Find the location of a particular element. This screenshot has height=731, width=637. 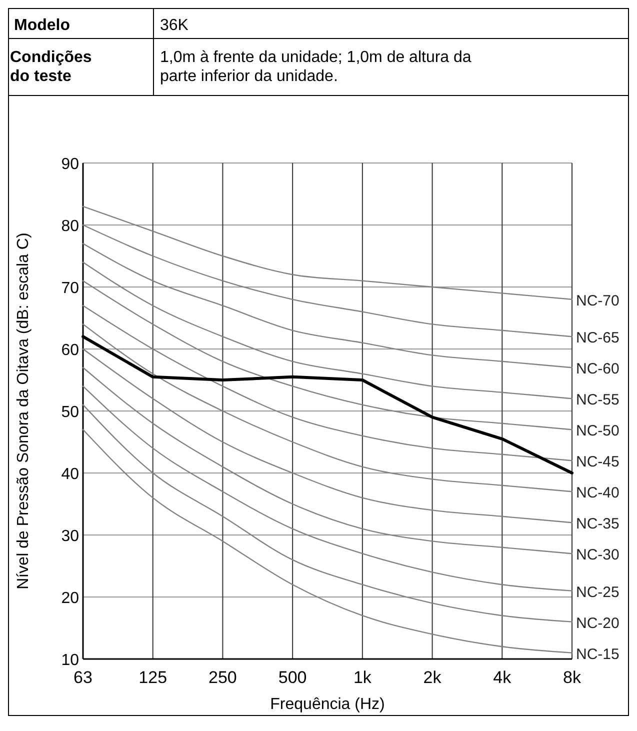

x-tick-label: 125 is located at coordinates (153, 677).